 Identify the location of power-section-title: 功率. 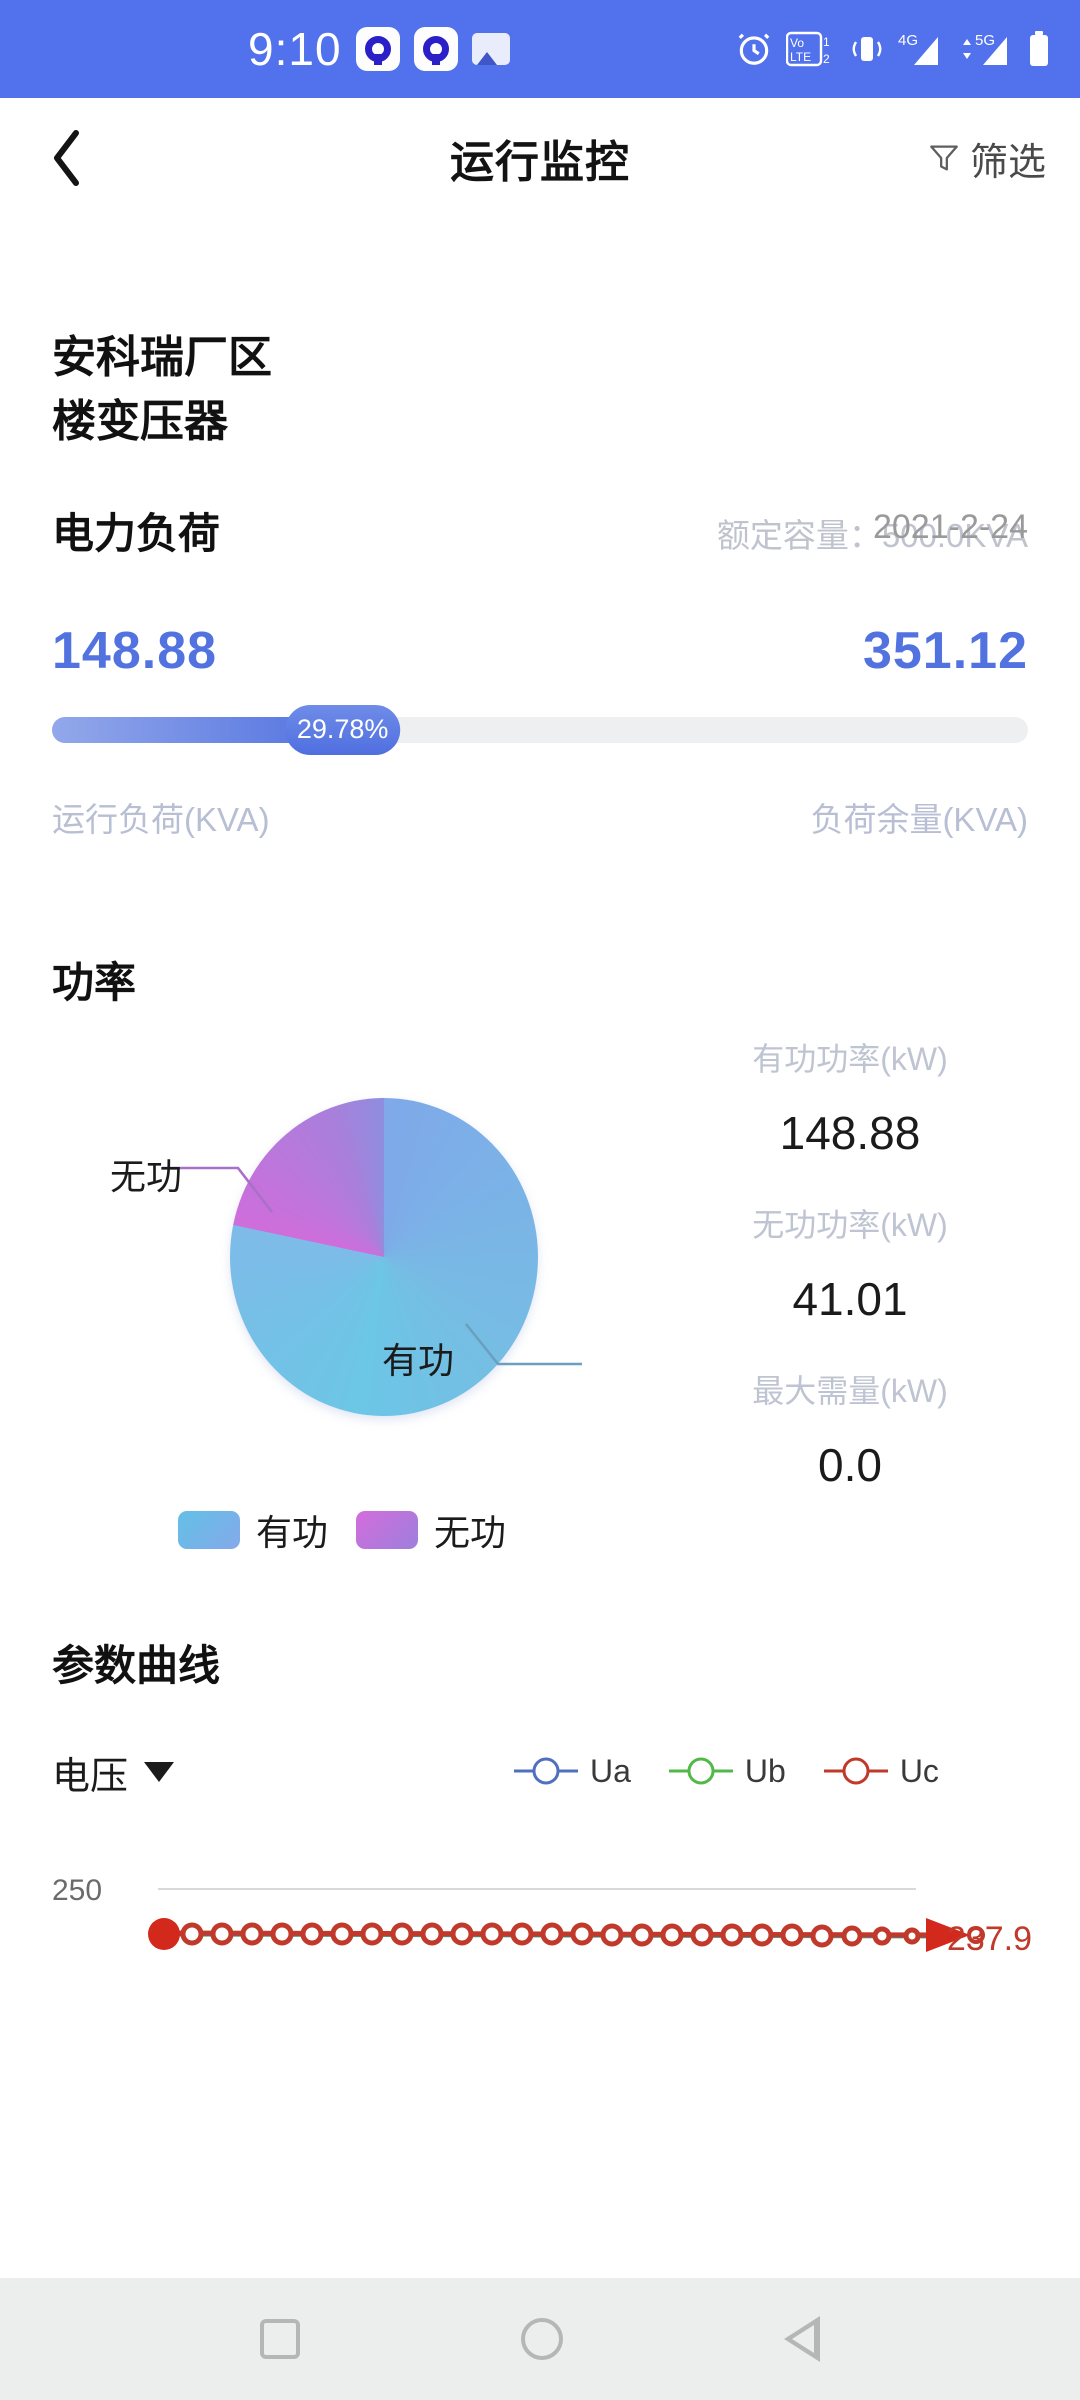
(94, 982).